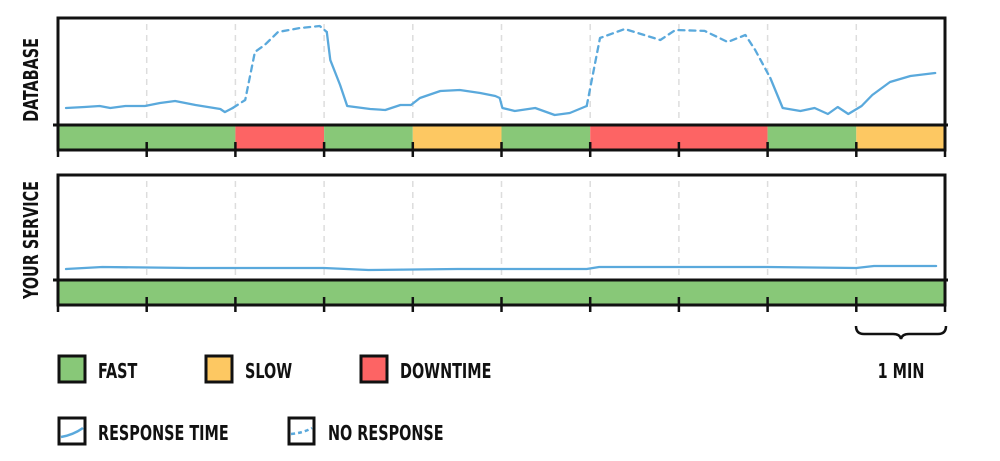 Image resolution: width=1000 pixels, height=461 pixels. I want to click on status-segment-downtime, so click(280, 137).